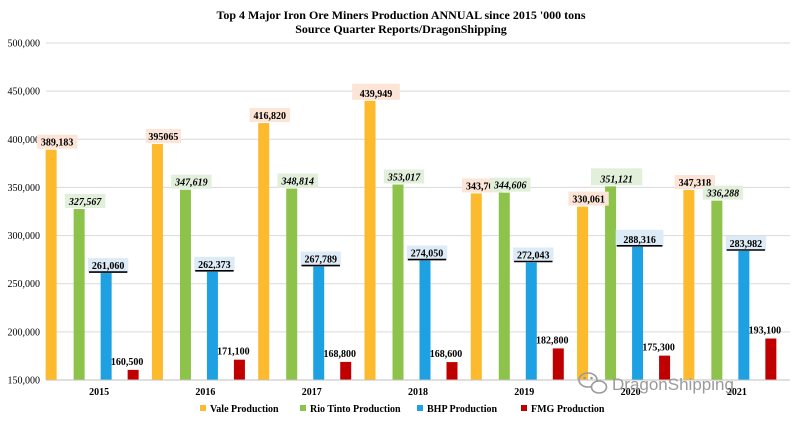 This screenshot has width=803, height=422. What do you see at coordinates (24, 332) in the screenshot?
I see `y-tick-label: 200,000` at bounding box center [24, 332].